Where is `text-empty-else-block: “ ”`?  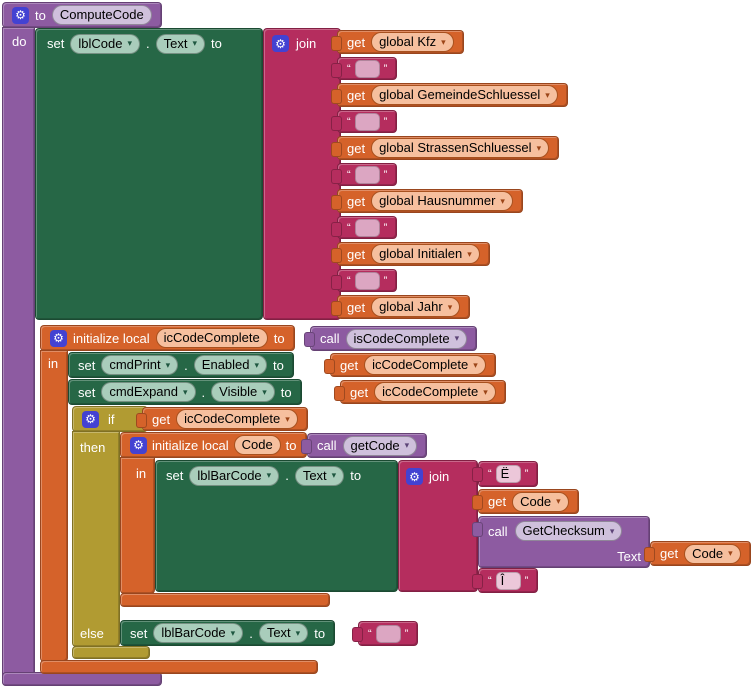
text-empty-else-block: “ ” is located at coordinates (385, 633).